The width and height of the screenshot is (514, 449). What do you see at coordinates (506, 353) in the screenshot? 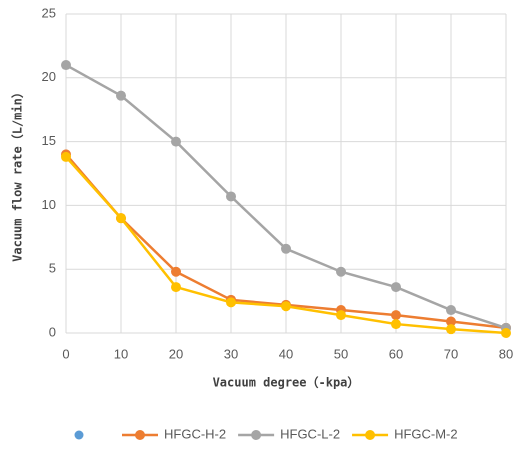
I see `x-tick-label: 80` at bounding box center [506, 353].